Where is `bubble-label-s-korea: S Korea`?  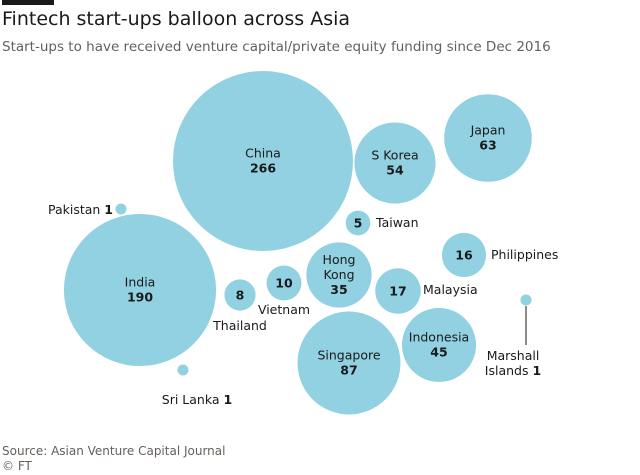
bubble-label-s-korea: S Korea is located at coordinates (394, 155).